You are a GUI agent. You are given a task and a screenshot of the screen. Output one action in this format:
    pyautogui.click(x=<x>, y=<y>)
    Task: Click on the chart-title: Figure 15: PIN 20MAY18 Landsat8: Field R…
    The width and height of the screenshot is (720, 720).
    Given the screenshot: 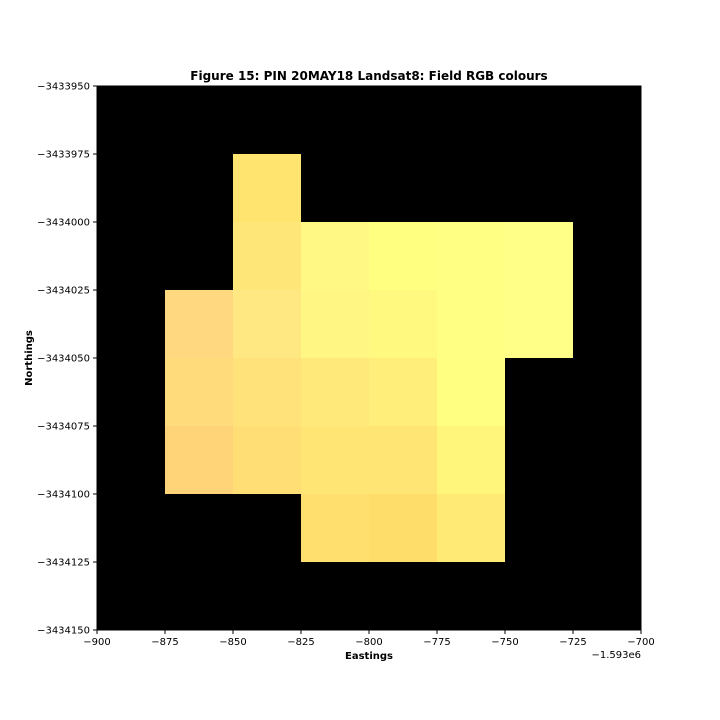 What is the action you would take?
    pyautogui.click(x=368, y=76)
    